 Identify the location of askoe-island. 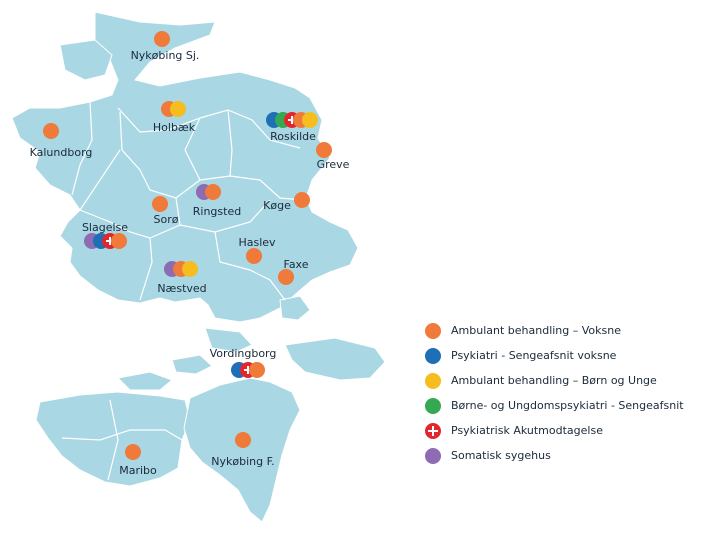
(144, 381).